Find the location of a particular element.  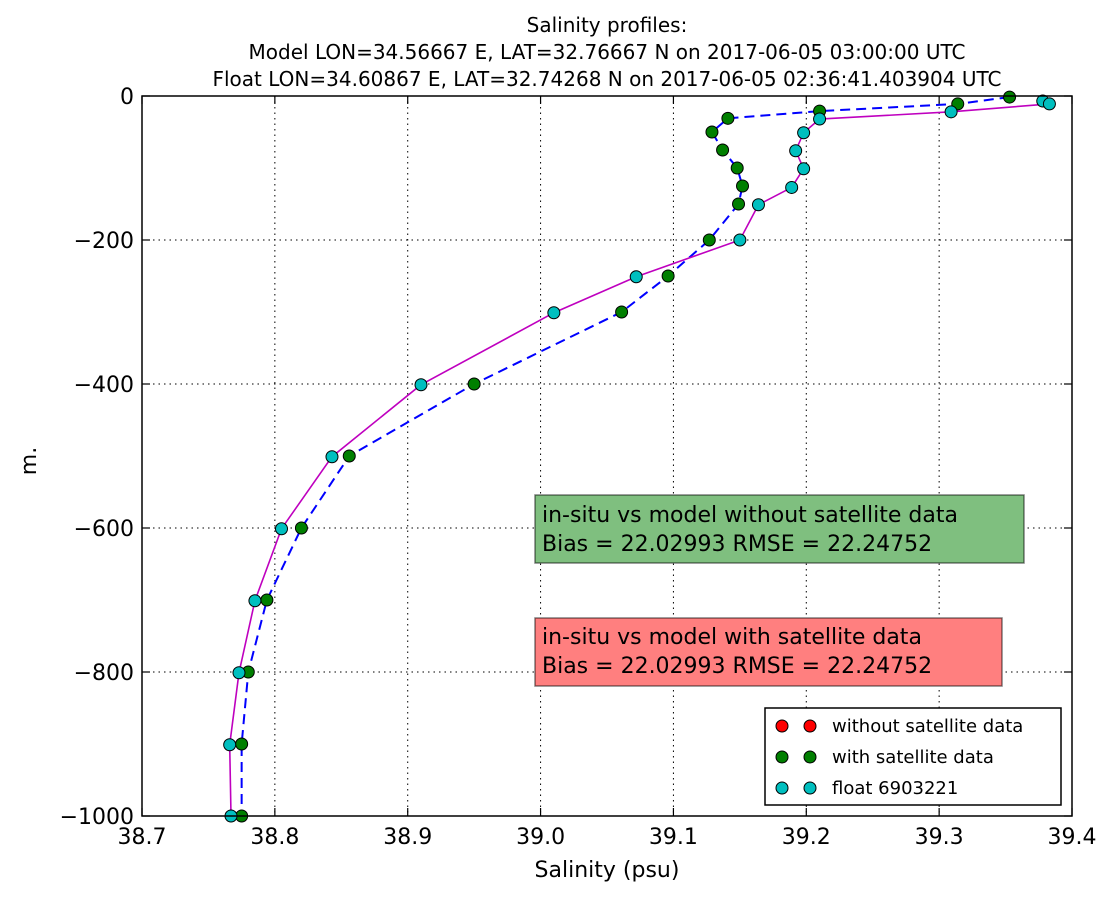

y-tick-label: −800 is located at coordinates (104, 673).